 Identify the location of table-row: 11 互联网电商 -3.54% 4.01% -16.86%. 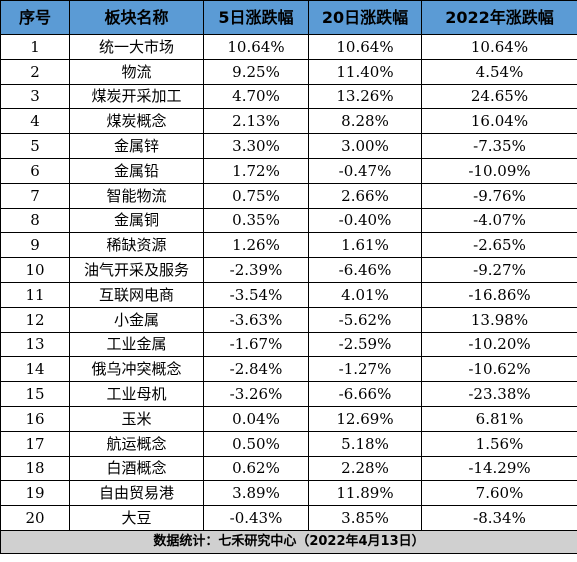
(288, 294).